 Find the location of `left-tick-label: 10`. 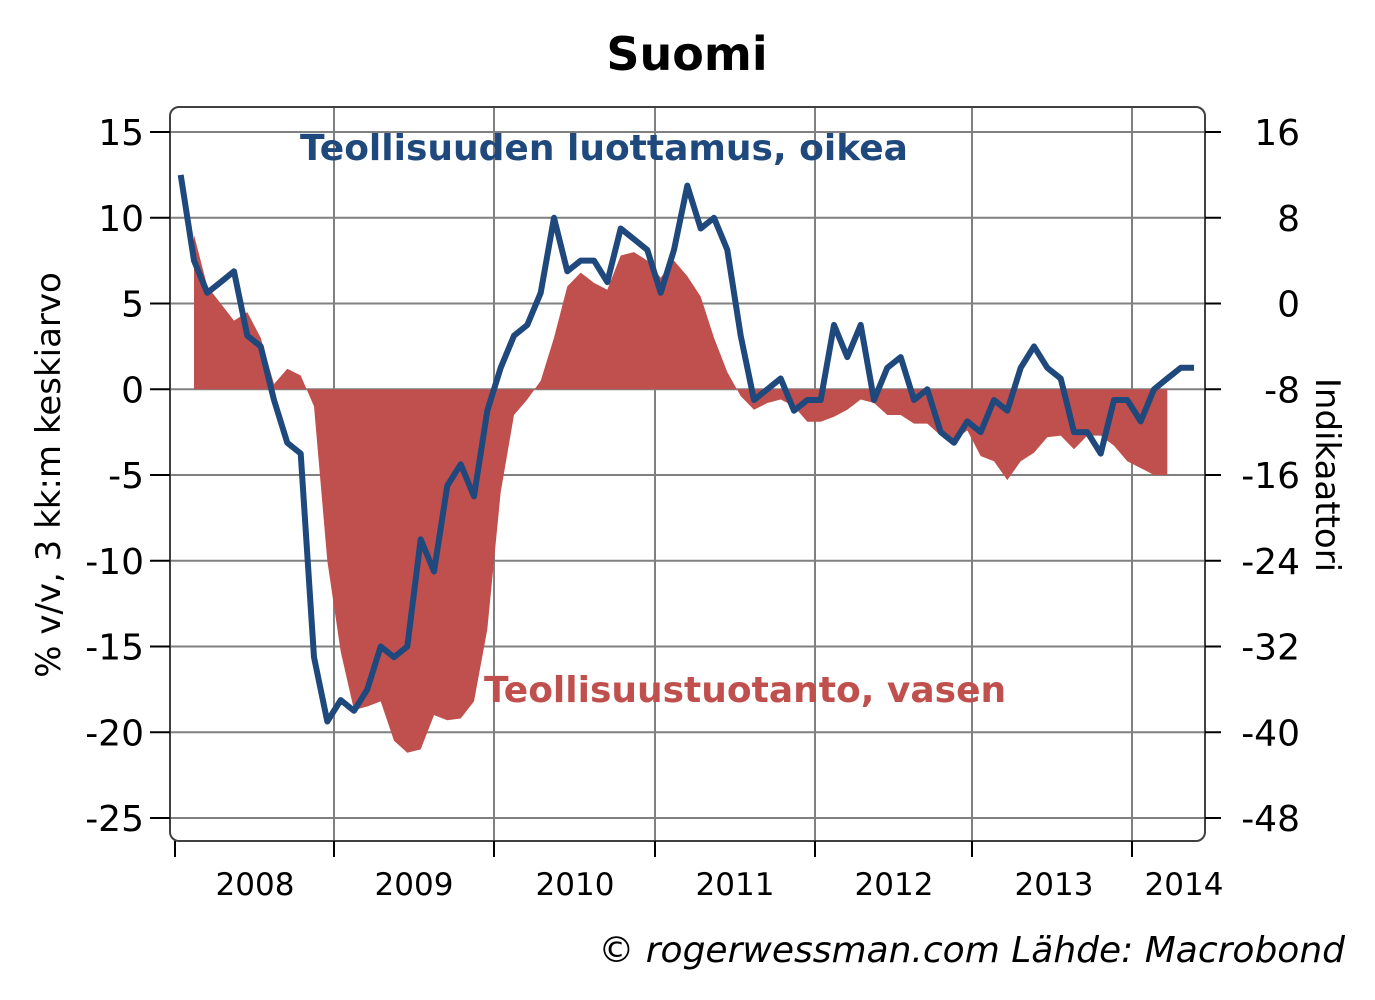

left-tick-label: 10 is located at coordinates (121, 219).